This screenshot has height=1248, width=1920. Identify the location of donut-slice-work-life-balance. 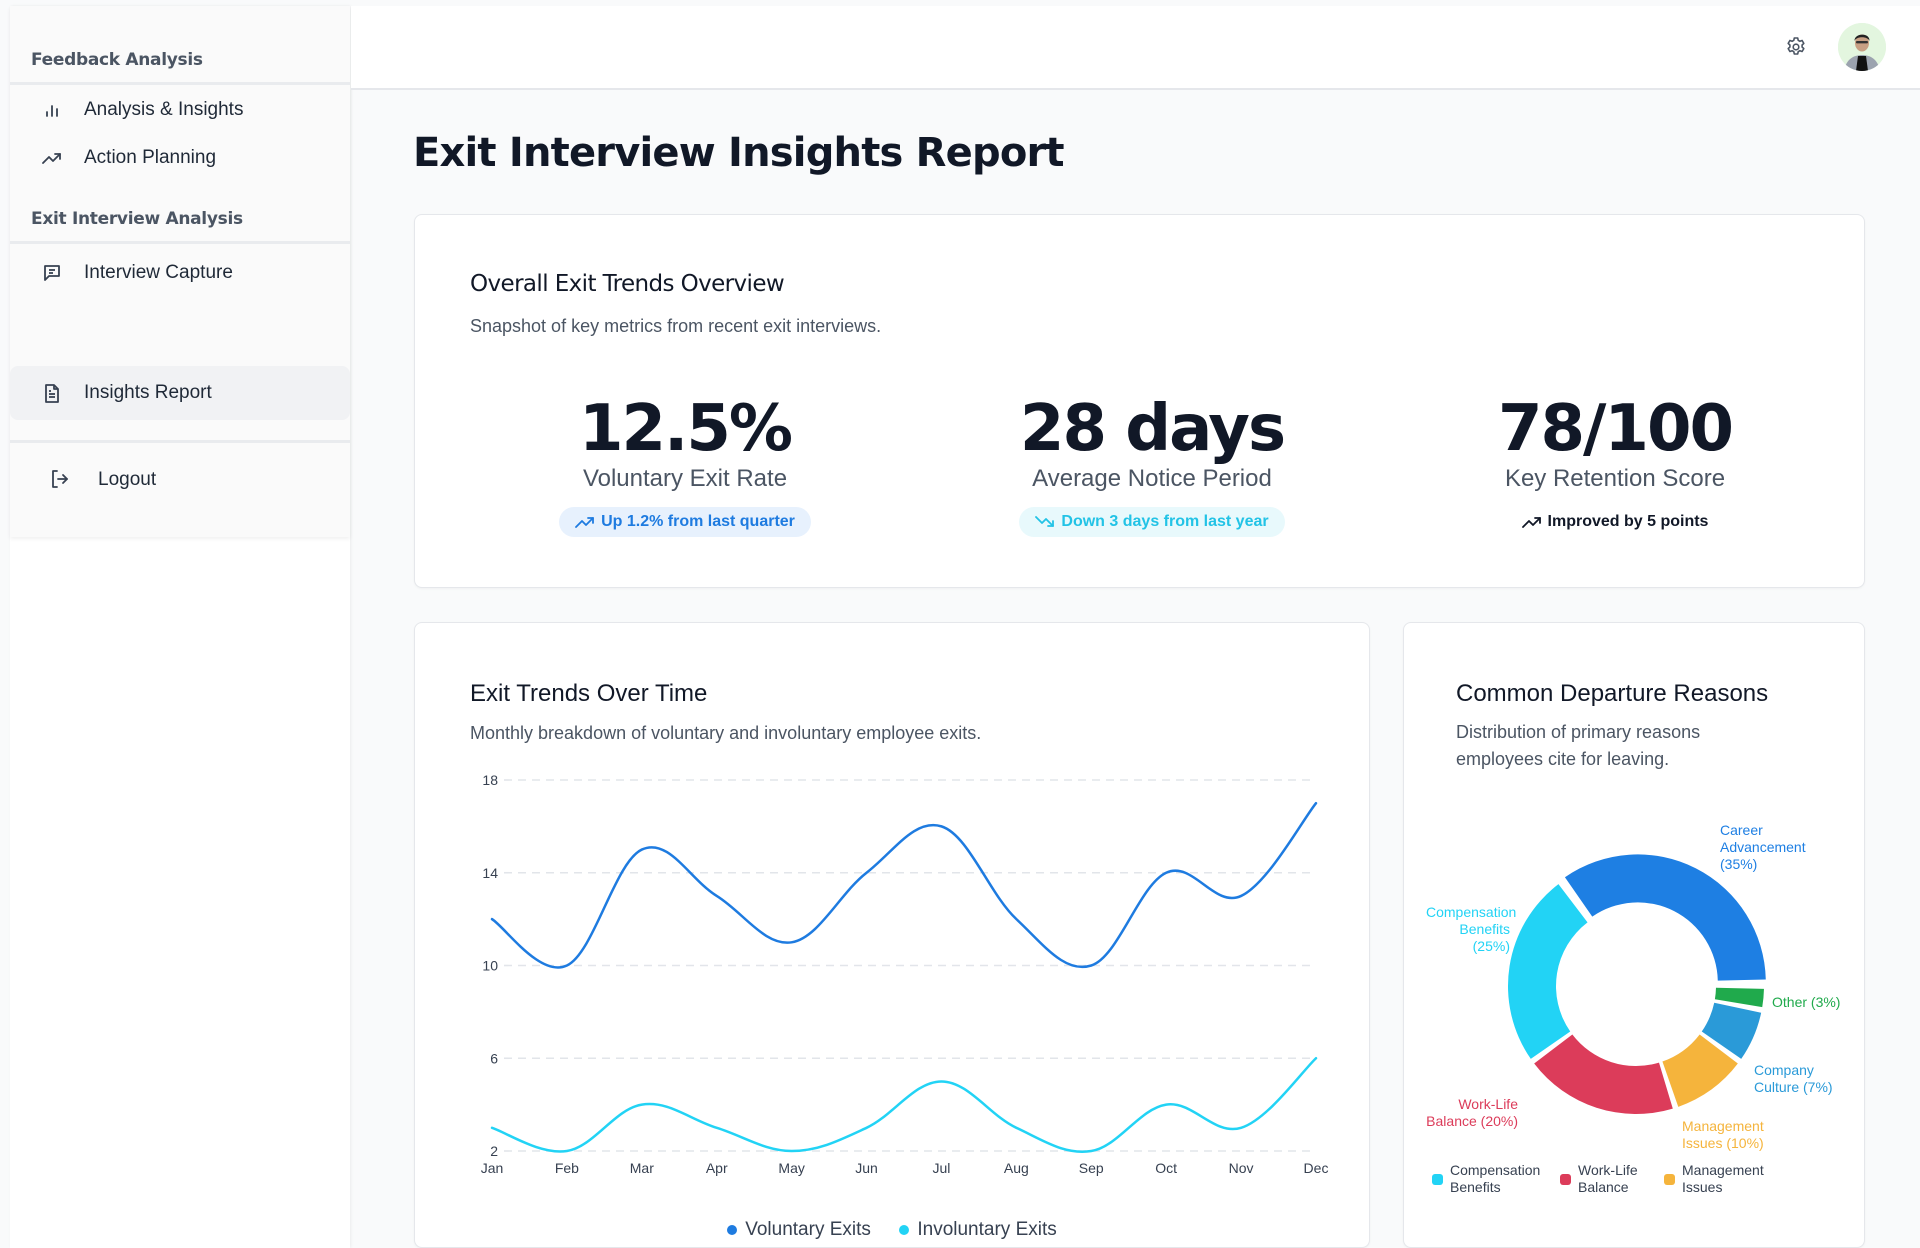
(1603, 1074).